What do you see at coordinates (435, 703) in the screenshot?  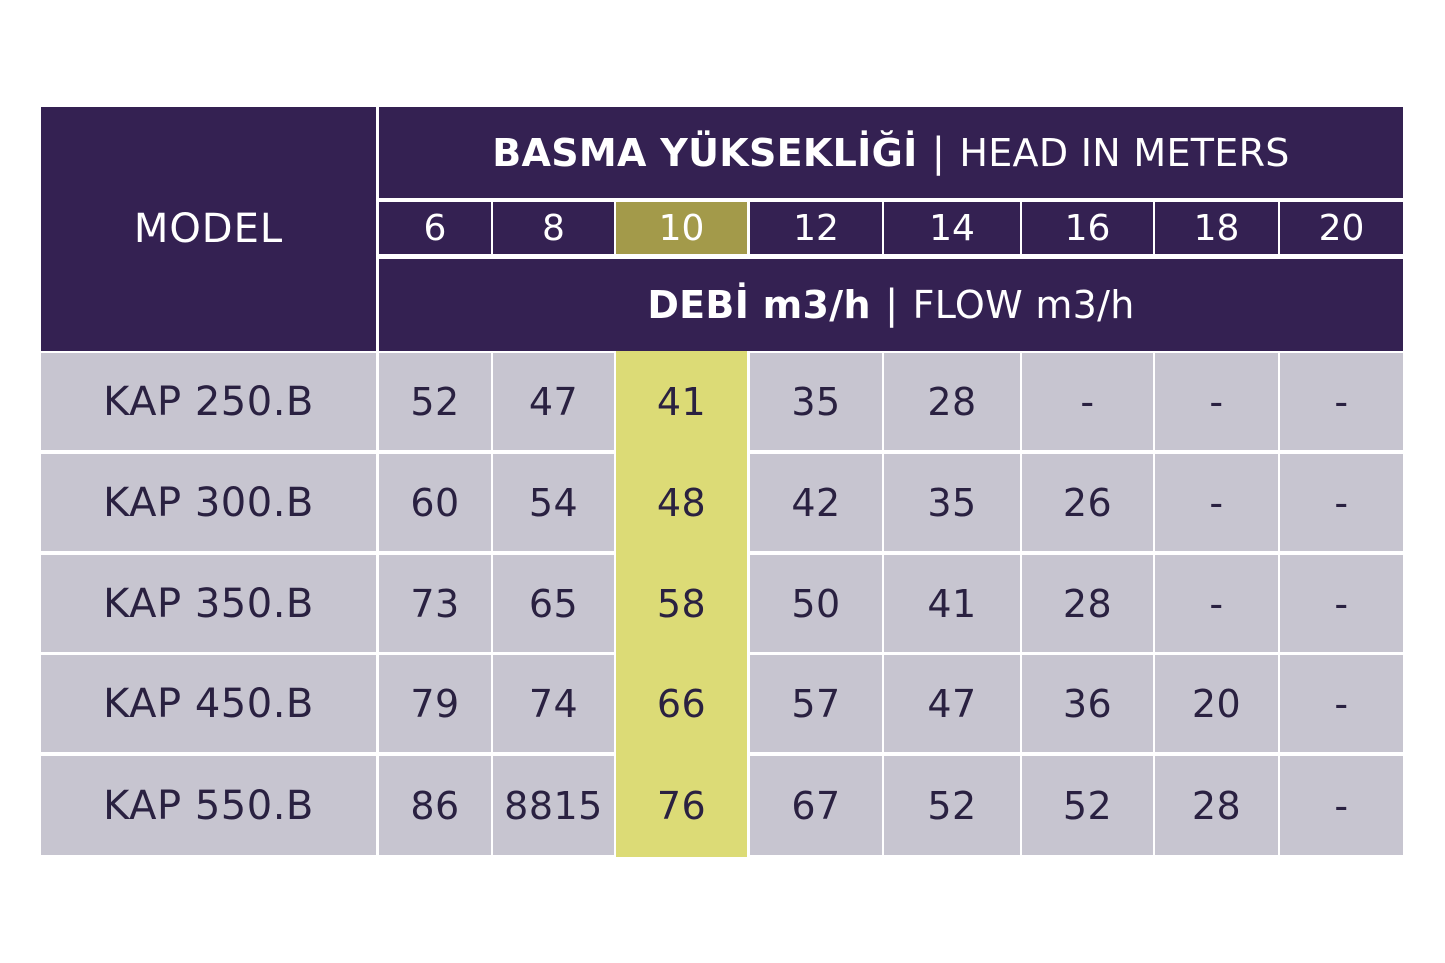 I see `flow-cell: 79` at bounding box center [435, 703].